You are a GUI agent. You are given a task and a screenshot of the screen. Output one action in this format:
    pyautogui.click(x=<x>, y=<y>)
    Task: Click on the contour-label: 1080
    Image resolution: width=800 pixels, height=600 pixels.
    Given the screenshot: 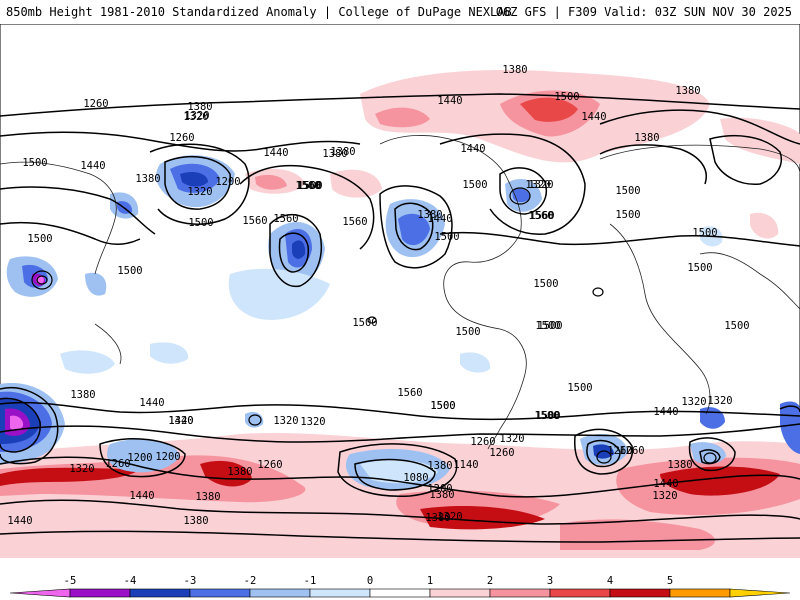 What is the action you would take?
    pyautogui.click(x=415, y=478)
    